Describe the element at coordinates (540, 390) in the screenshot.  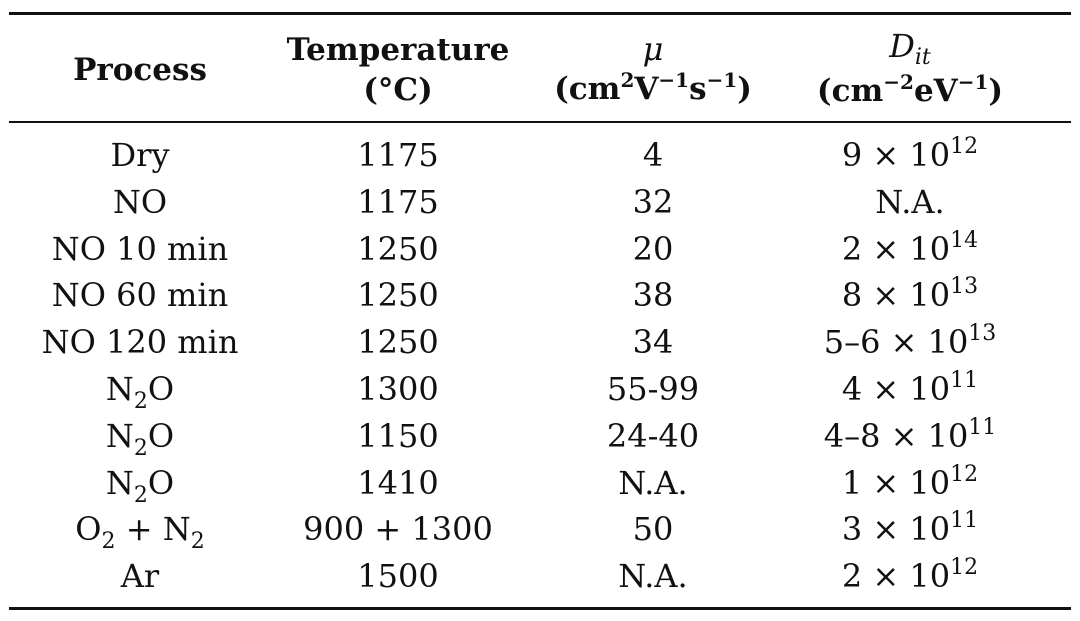
I see `table-row: N2O 1300 55-99 4 × 1011` at that location.